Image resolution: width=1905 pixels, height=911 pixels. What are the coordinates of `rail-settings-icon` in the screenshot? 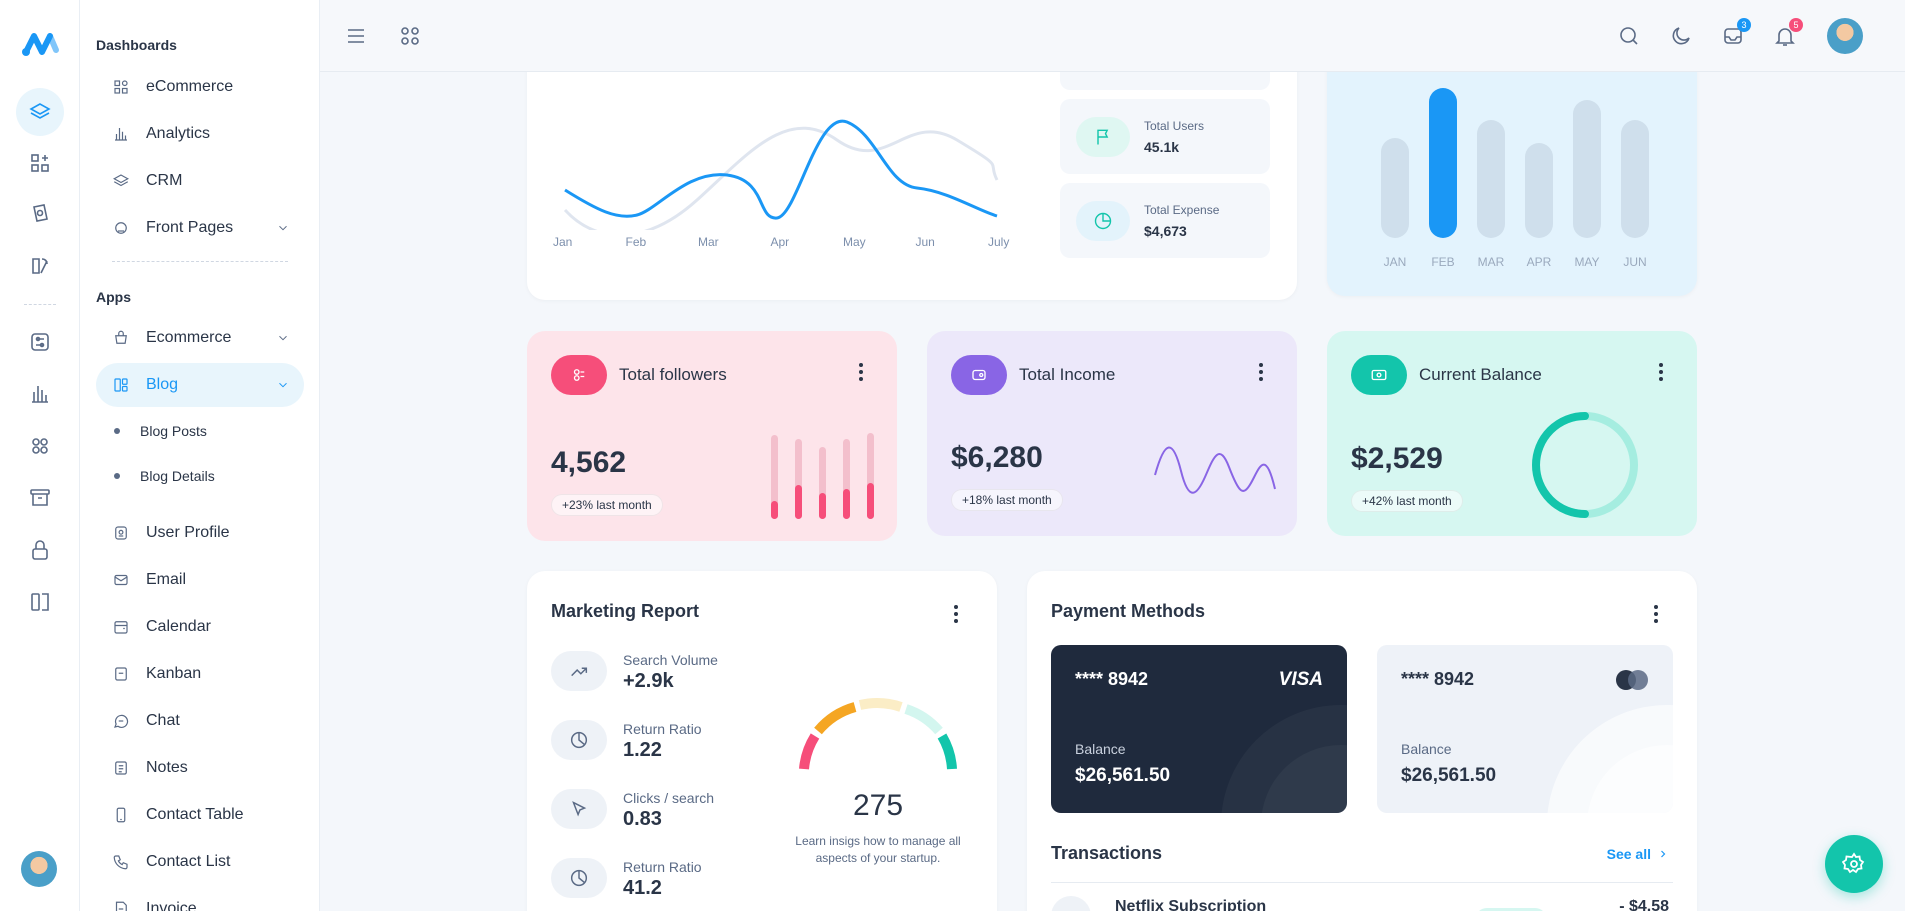 It's located at (40, 342).